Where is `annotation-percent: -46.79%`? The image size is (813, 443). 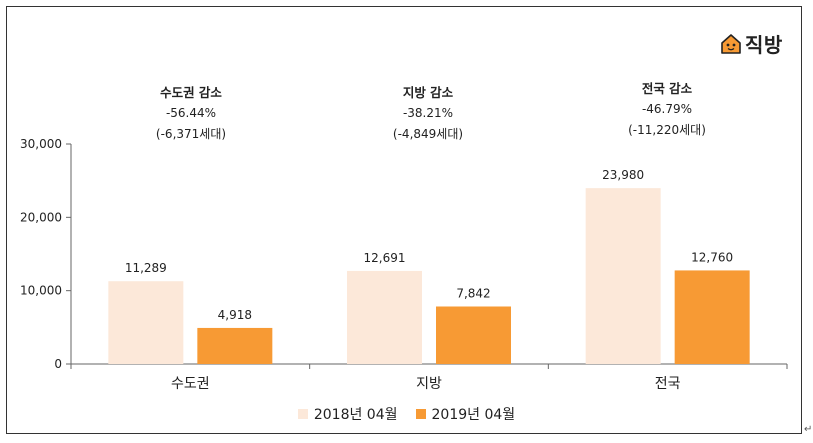
annotation-percent: -46.79% is located at coordinates (667, 109).